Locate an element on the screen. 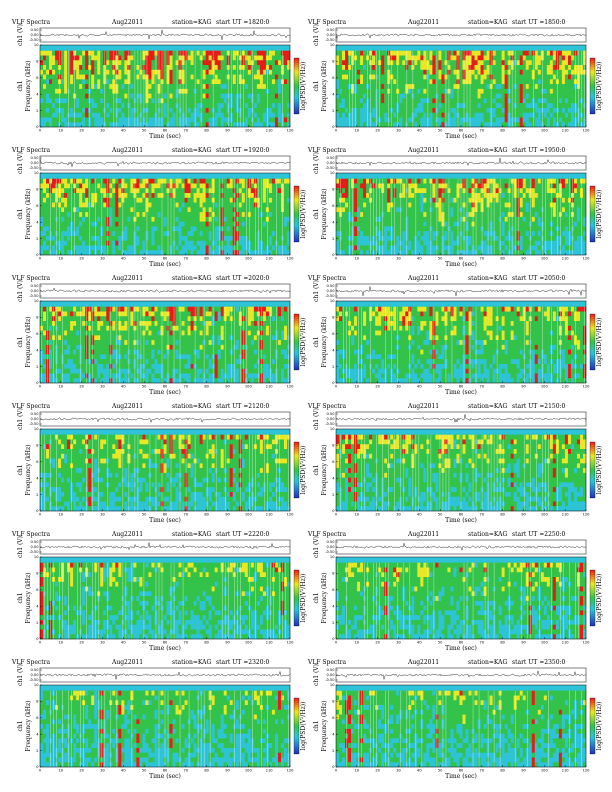 The height and width of the screenshot is (792, 612). panel-title: VLF Spectra is located at coordinates (327, 150).